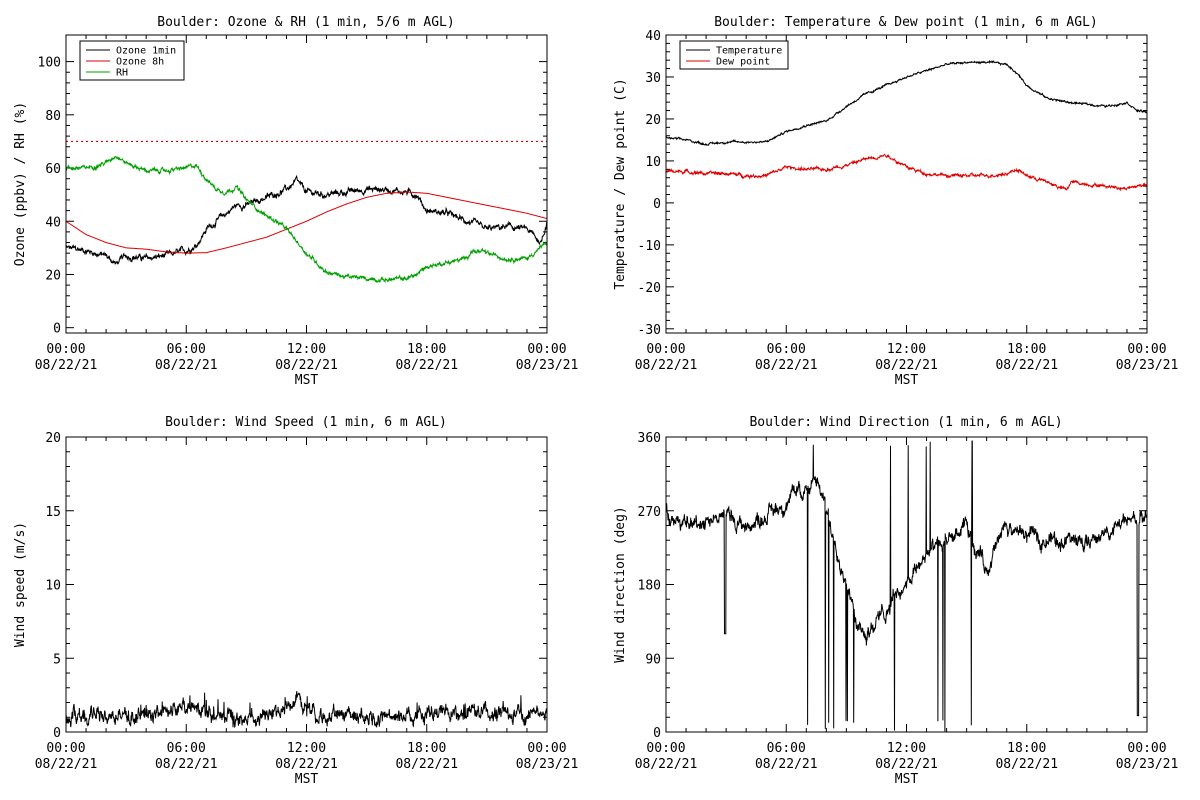  I want to click on ozone-rh-title: Boulder: Ozone & RH (1 min, 5/6 m AGL), so click(305, 22).